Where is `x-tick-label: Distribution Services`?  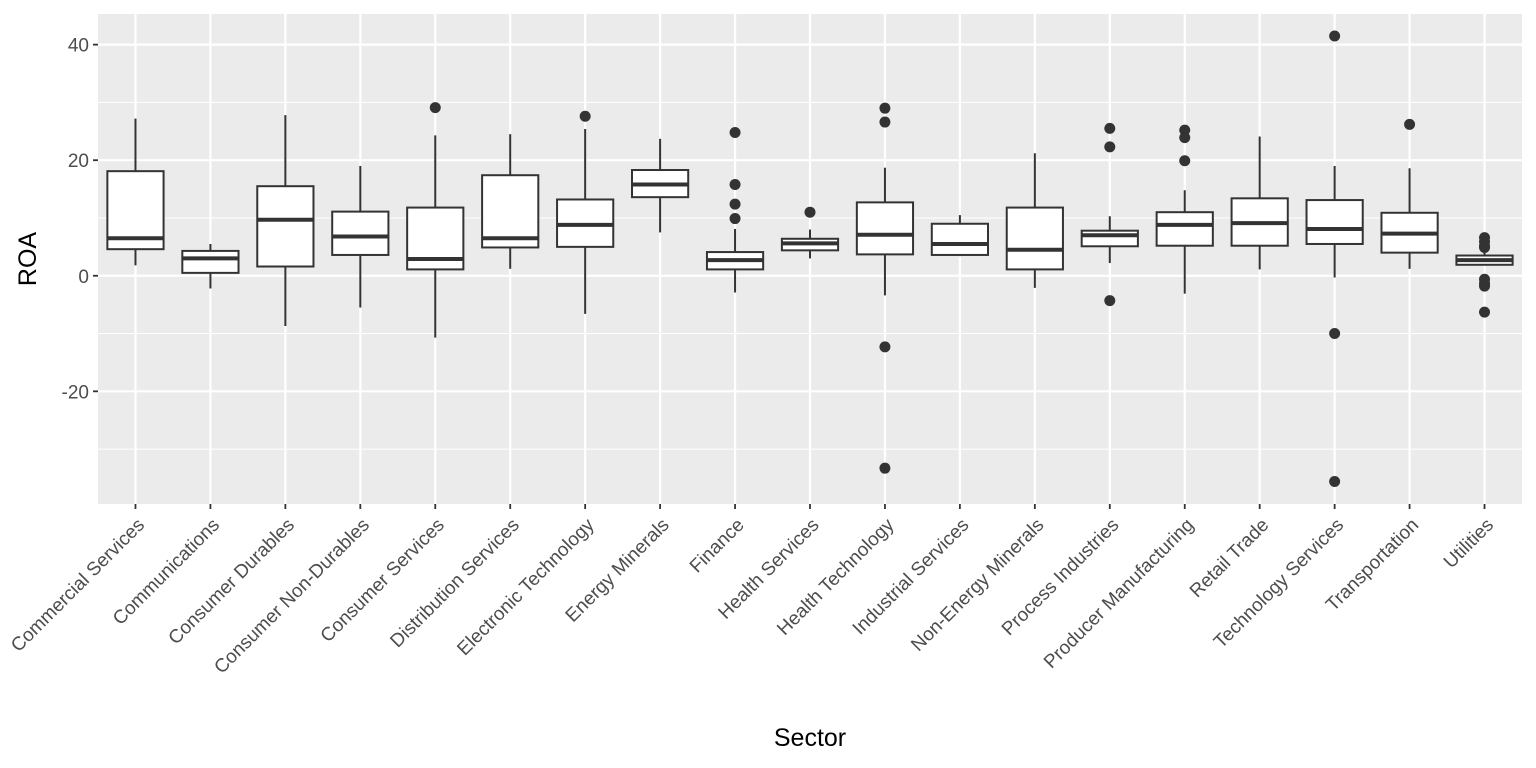 x-tick-label: Distribution Services is located at coordinates (454, 583).